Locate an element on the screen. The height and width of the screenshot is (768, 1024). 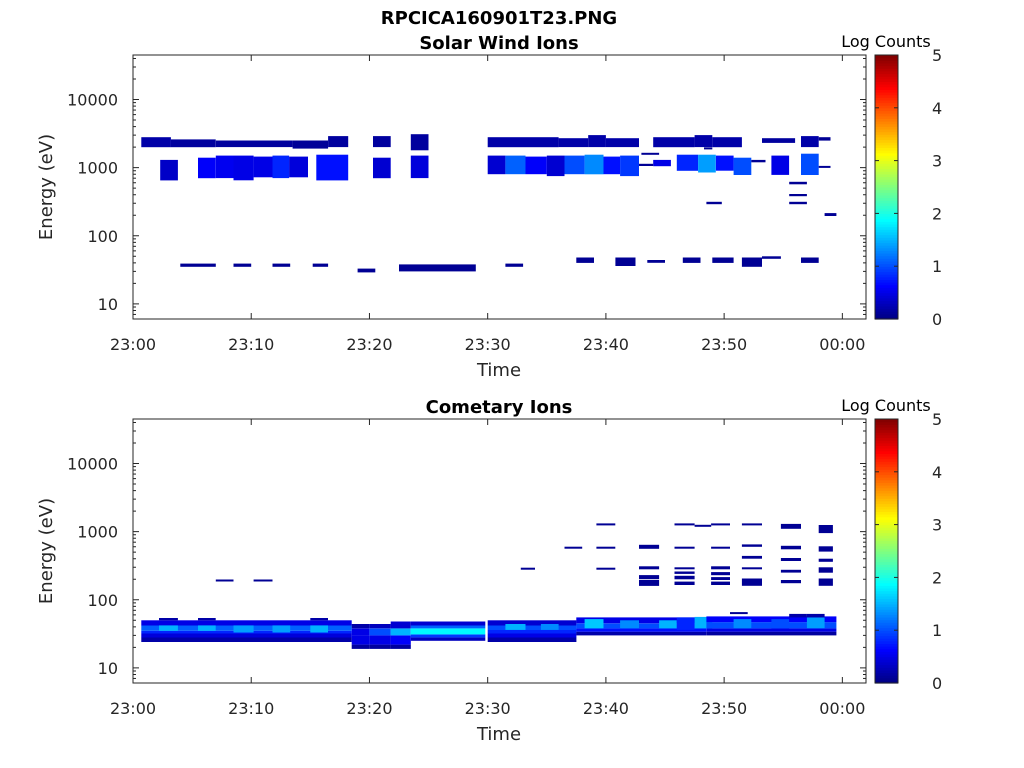
colorbar-tick-label: 4 is located at coordinates (937, 108).